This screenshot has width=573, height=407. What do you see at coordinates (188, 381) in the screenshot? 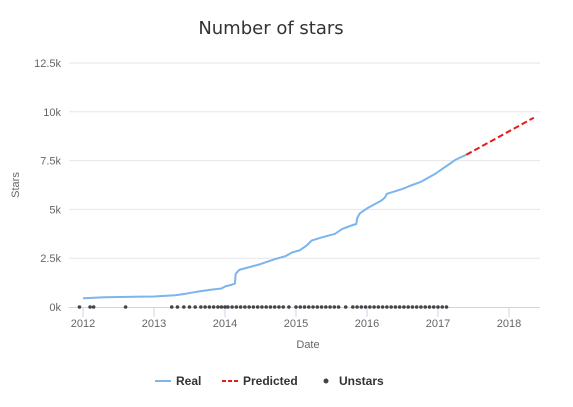
I see `legend-label: Real` at bounding box center [188, 381].